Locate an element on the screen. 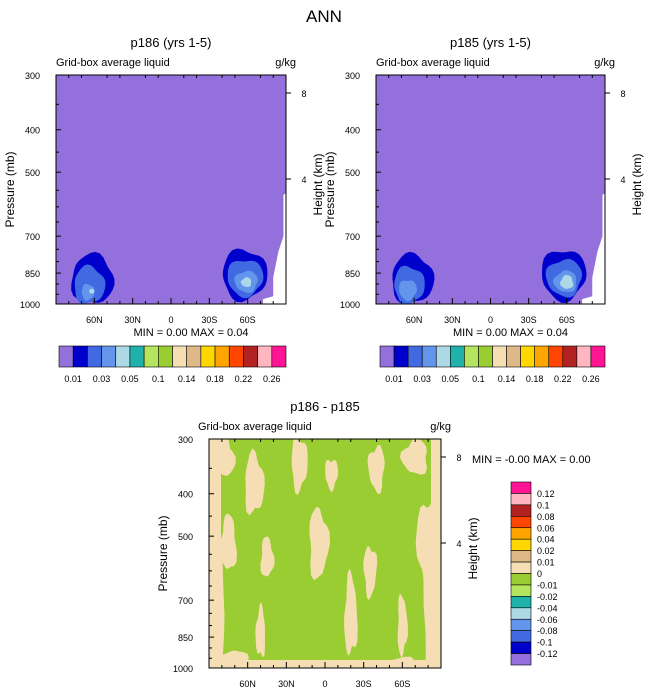 The width and height of the screenshot is (648, 693). colorbar-diff-label: -0.06 is located at coordinates (547, 620).